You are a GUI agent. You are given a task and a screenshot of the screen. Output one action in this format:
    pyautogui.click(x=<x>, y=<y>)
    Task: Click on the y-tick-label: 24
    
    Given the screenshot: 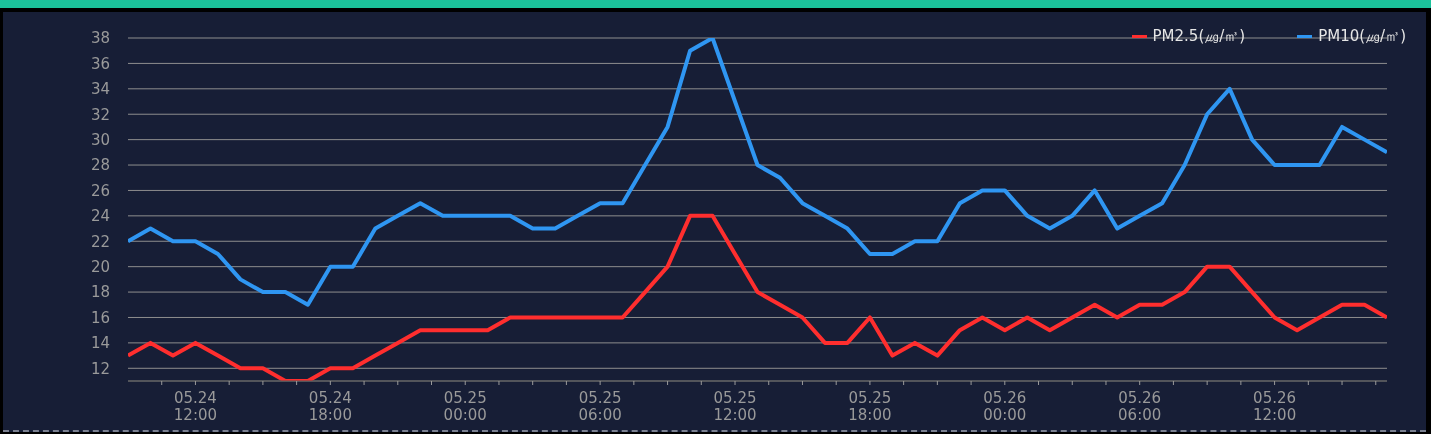 What is the action you would take?
    pyautogui.click(x=100, y=216)
    